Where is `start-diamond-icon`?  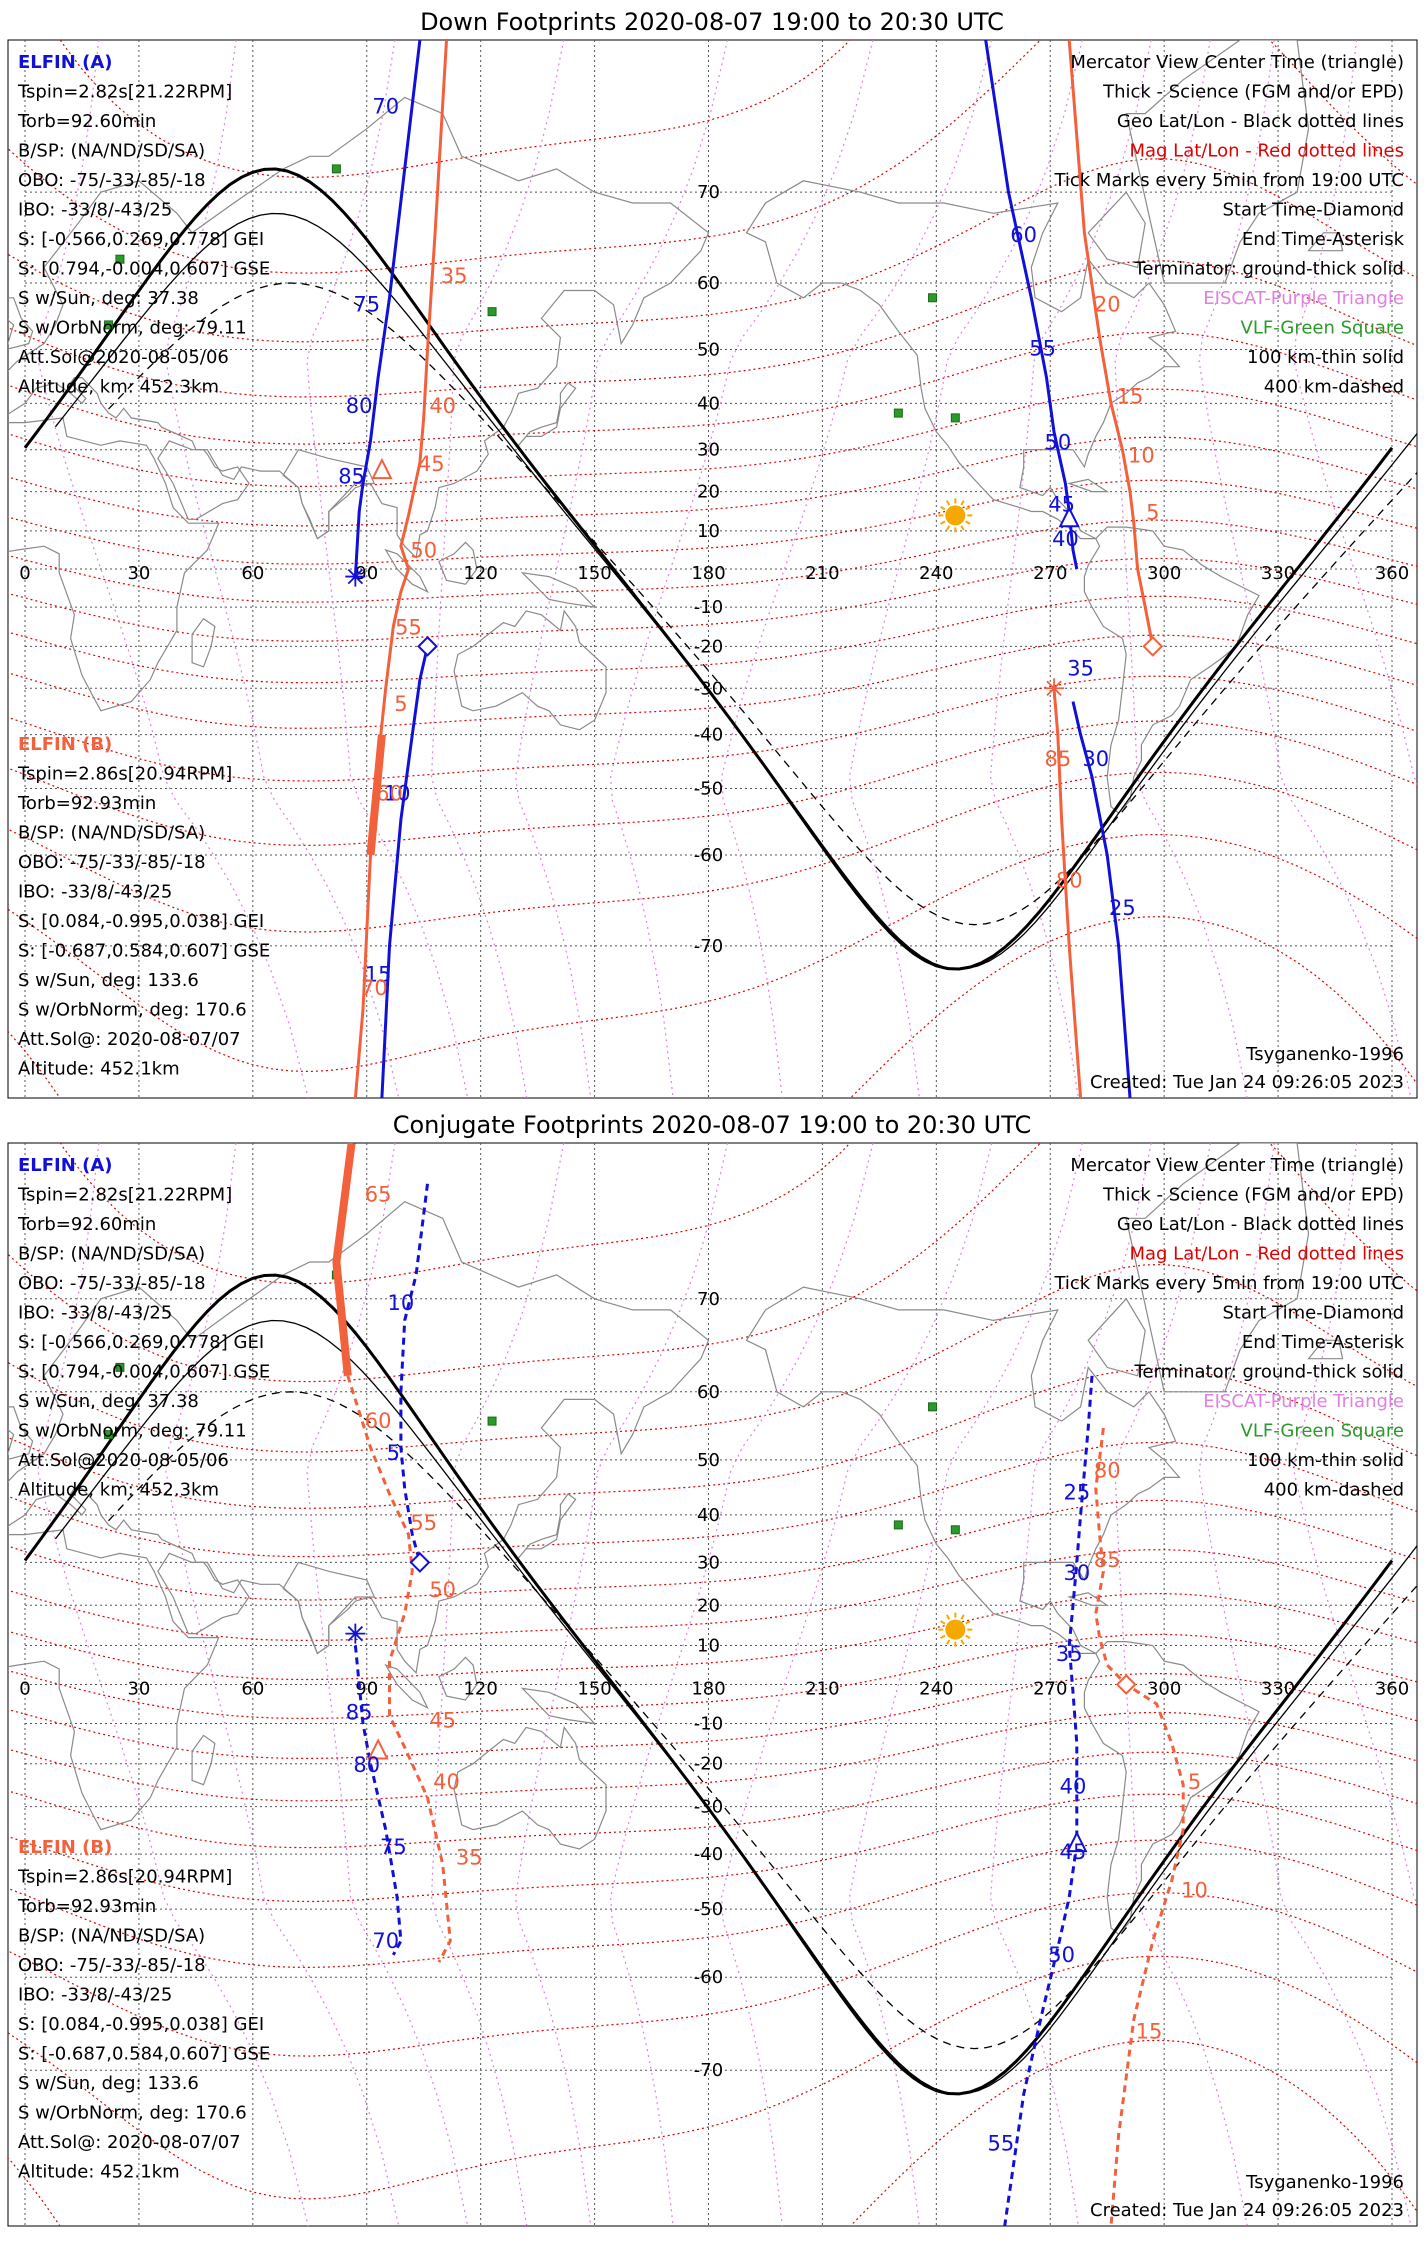
start-diamond-icon is located at coordinates (1126, 1684).